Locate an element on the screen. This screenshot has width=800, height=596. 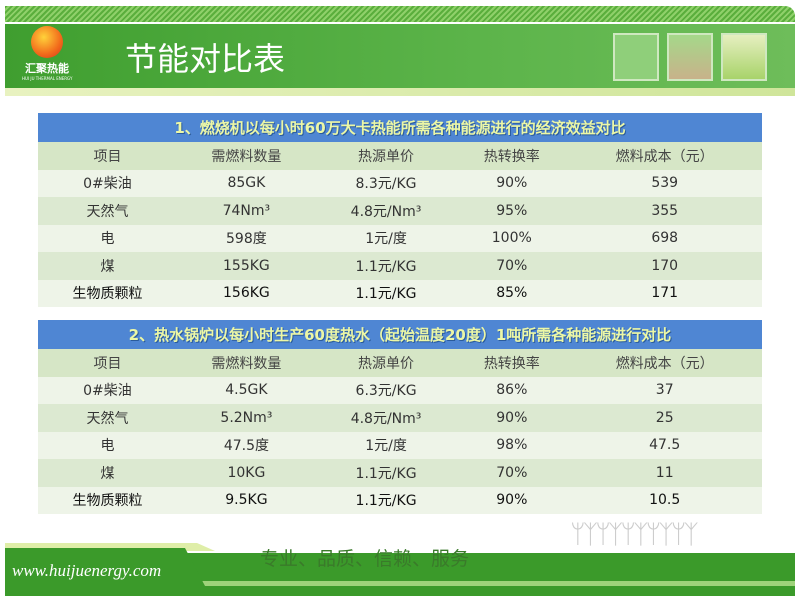
table-row: 电 47.5度 1元/度 98% 47.5 is located at coordinates (400, 445).